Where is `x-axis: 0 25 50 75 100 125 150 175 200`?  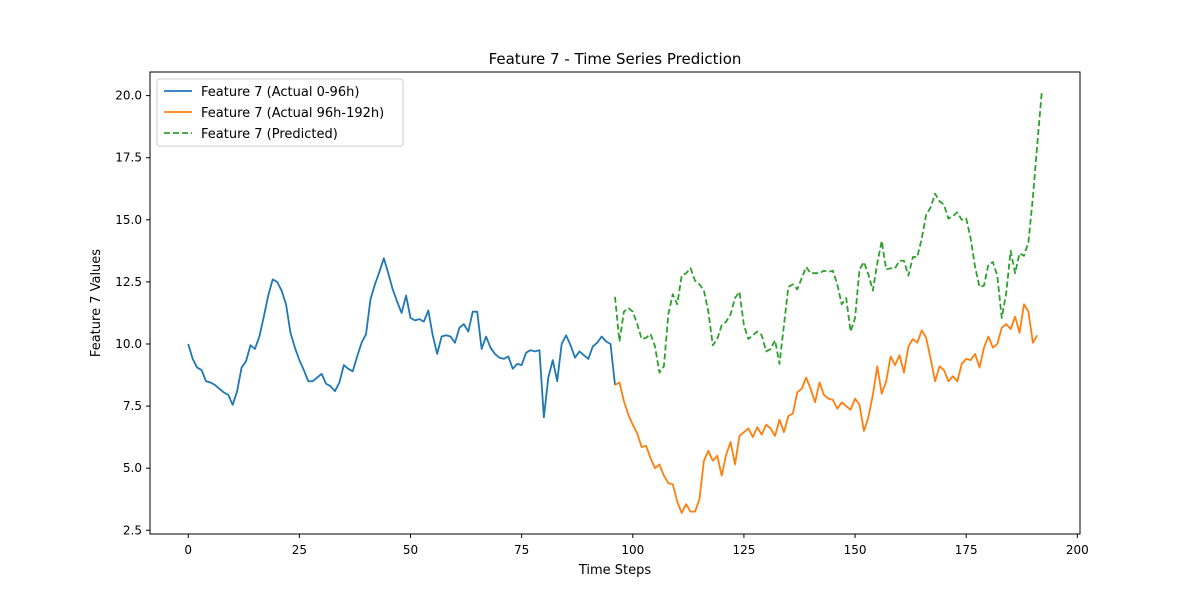
x-axis: 0 25 50 75 100 125 150 175 200 is located at coordinates (636, 545).